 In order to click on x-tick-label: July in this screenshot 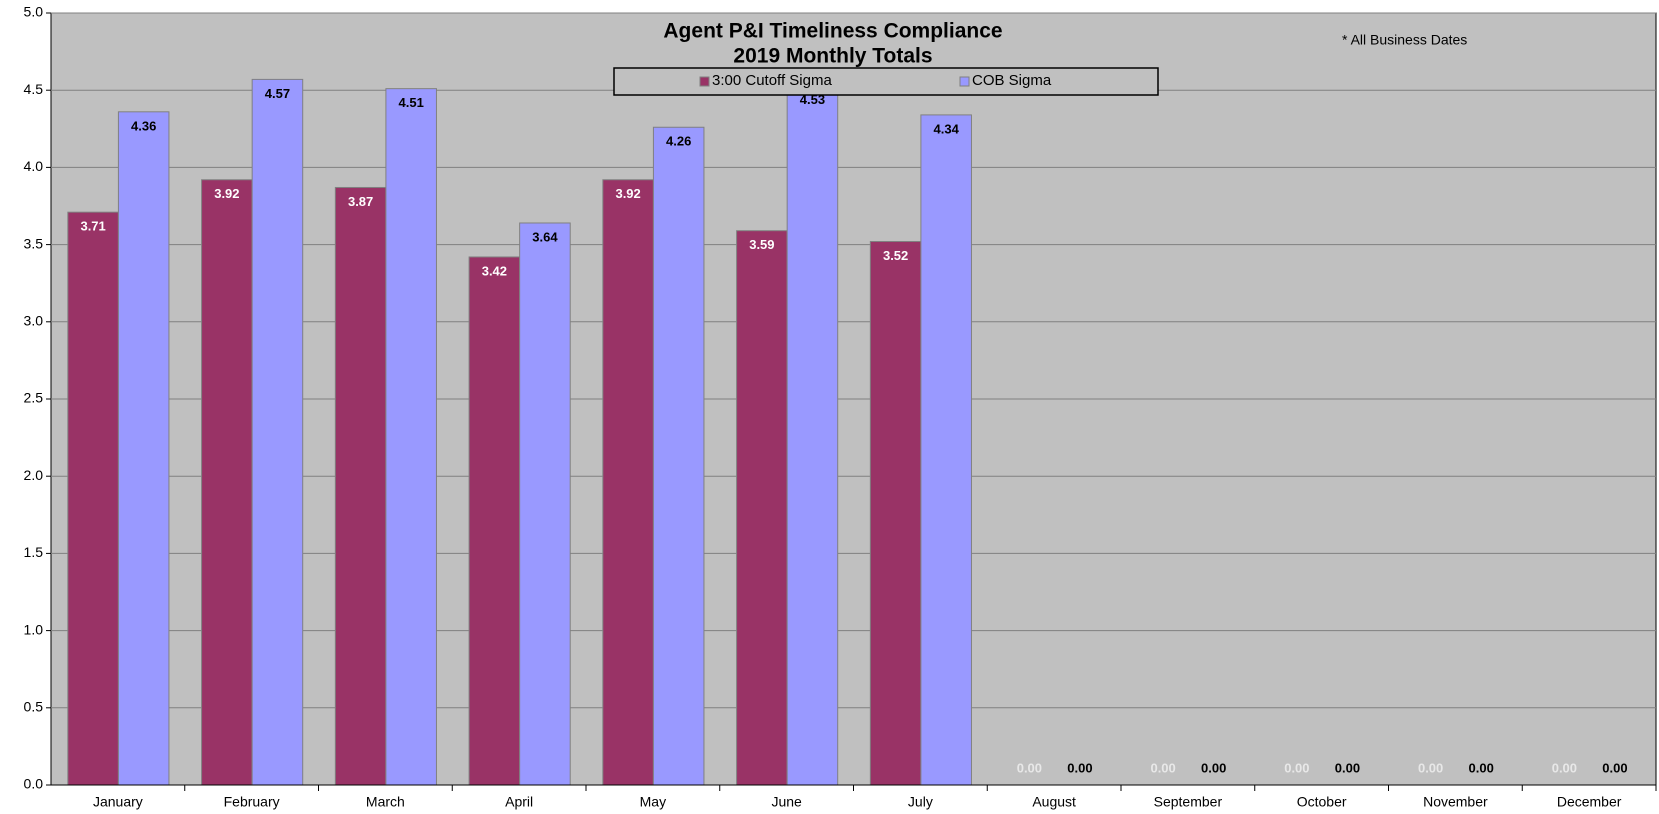, I will do `click(920, 802)`.